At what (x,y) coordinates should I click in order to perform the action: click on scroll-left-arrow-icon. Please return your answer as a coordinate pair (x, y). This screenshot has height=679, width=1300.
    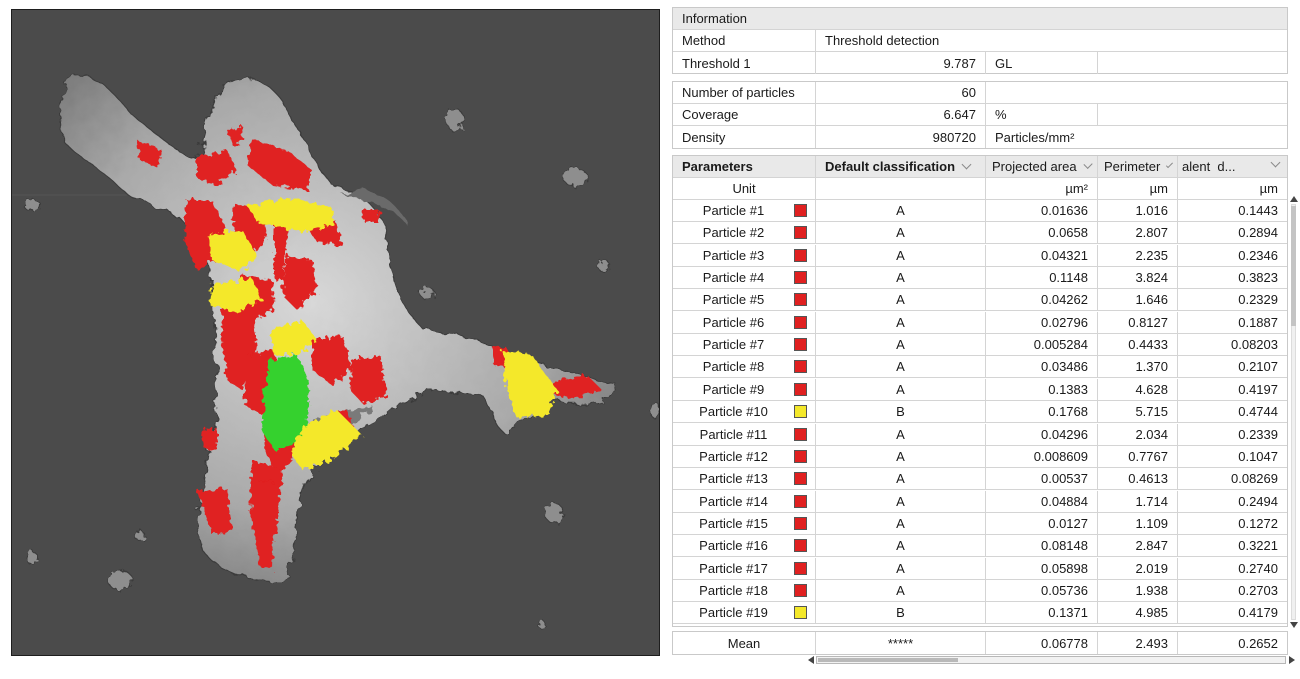
    Looking at the image, I should click on (811, 660).